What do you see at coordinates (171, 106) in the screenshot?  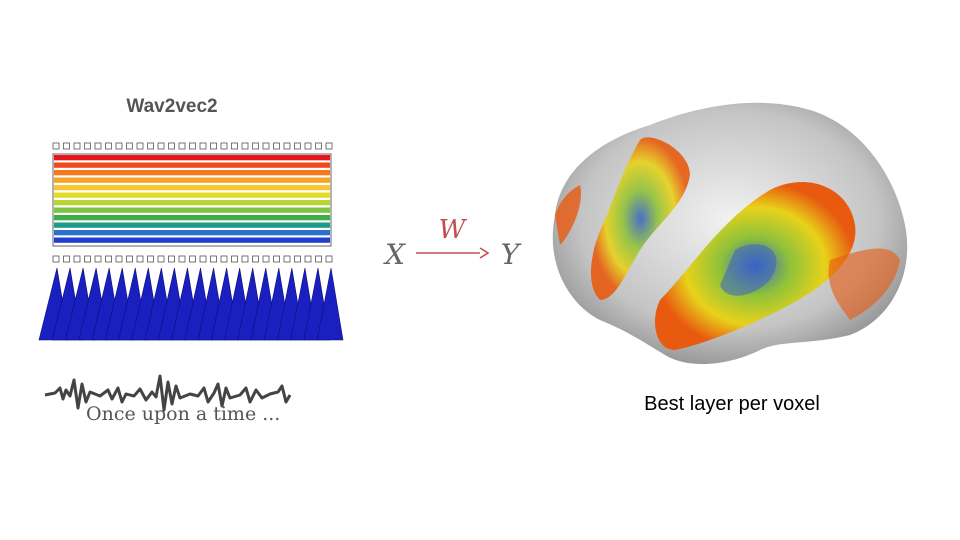 I see `model-title: Wav2vec2` at bounding box center [171, 106].